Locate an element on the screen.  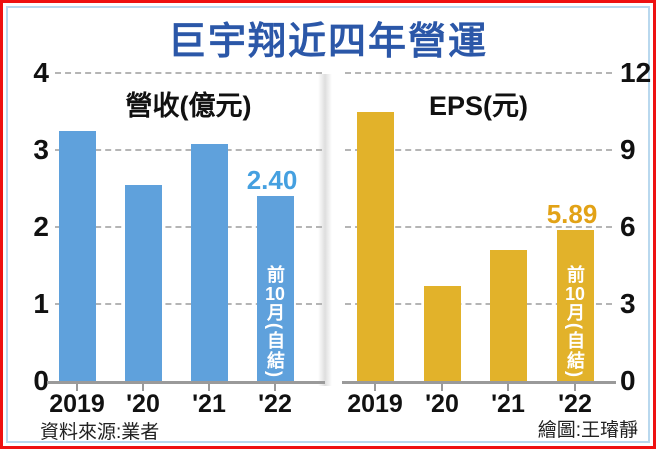
eps-chart-title: EPS(元) is located at coordinates (478, 106).